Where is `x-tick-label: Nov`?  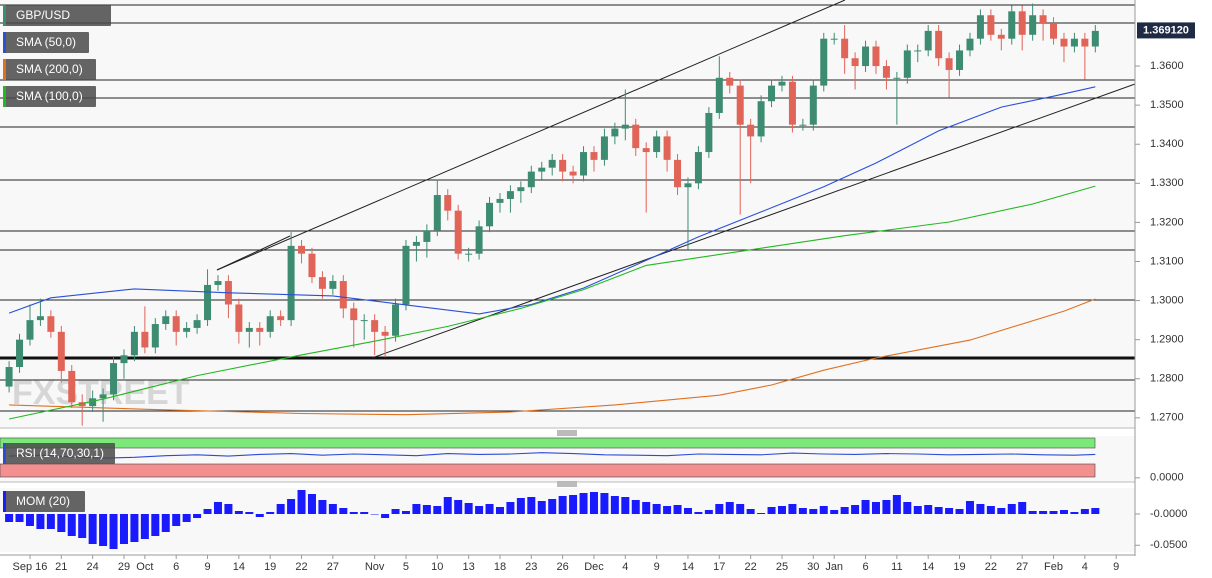 x-tick-label: Nov is located at coordinates (375, 567).